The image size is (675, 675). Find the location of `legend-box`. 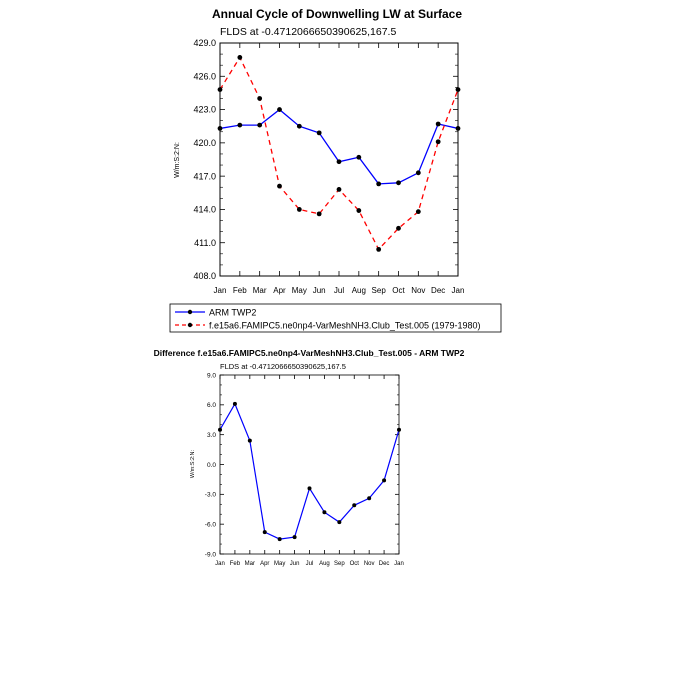

legend-box is located at coordinates (335, 318).